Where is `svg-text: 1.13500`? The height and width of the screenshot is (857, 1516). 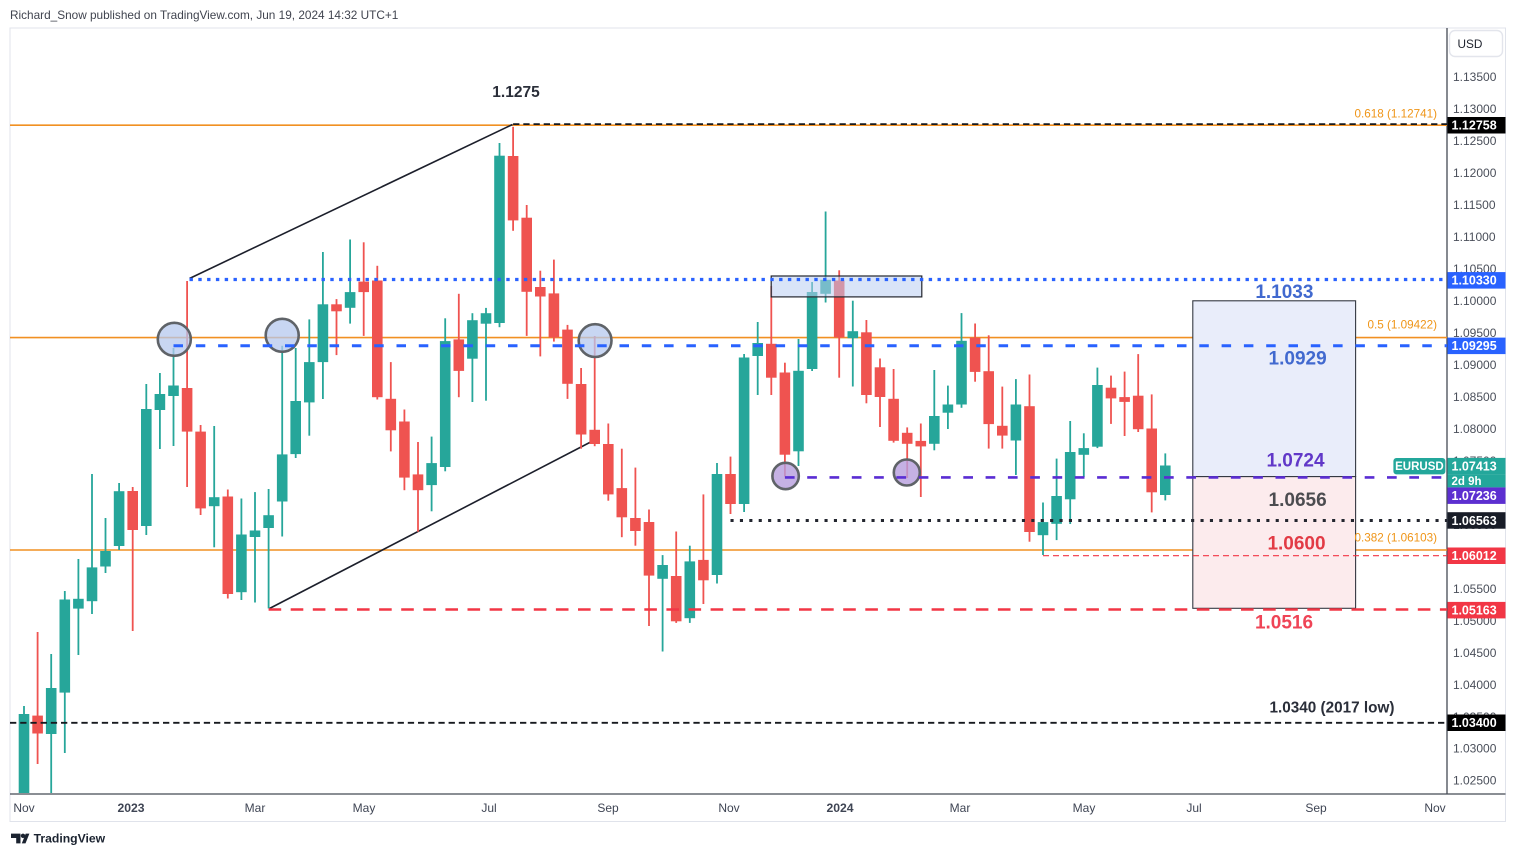 svg-text: 1.13500 is located at coordinates (1475, 77).